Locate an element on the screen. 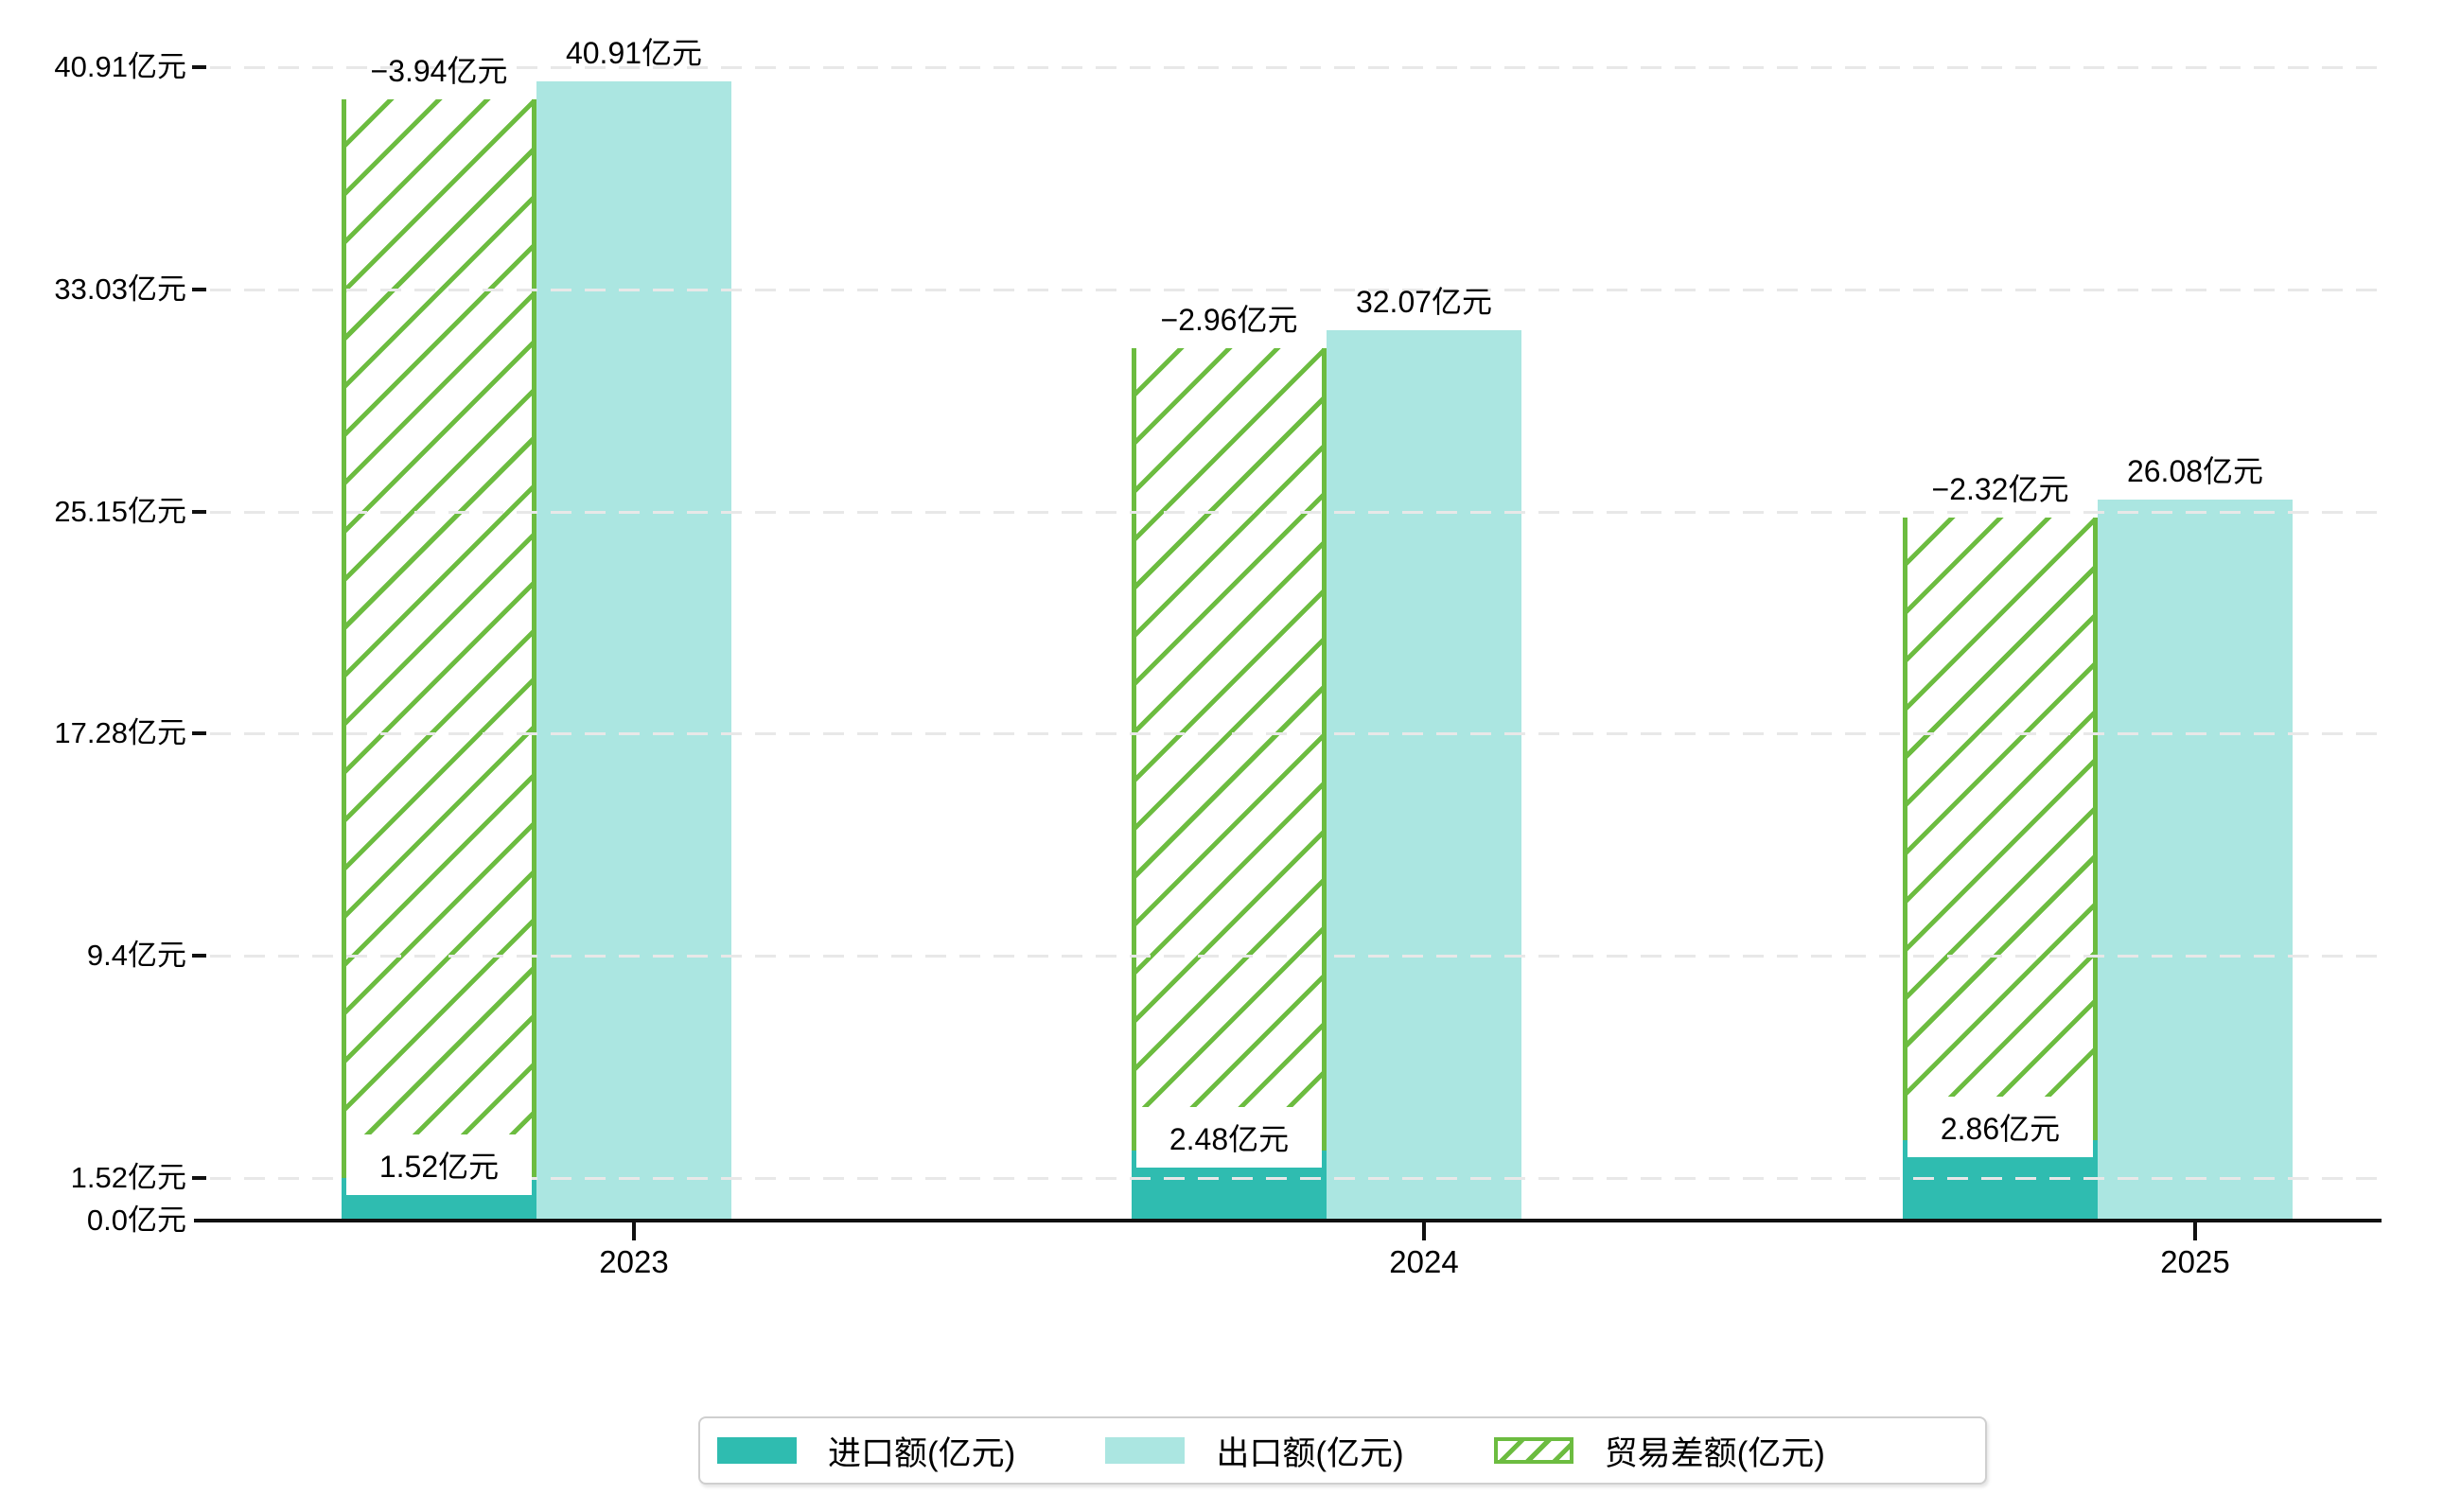 This screenshot has height=1512, width=2461. export-value-label: 26.08亿元 is located at coordinates (2195, 471).